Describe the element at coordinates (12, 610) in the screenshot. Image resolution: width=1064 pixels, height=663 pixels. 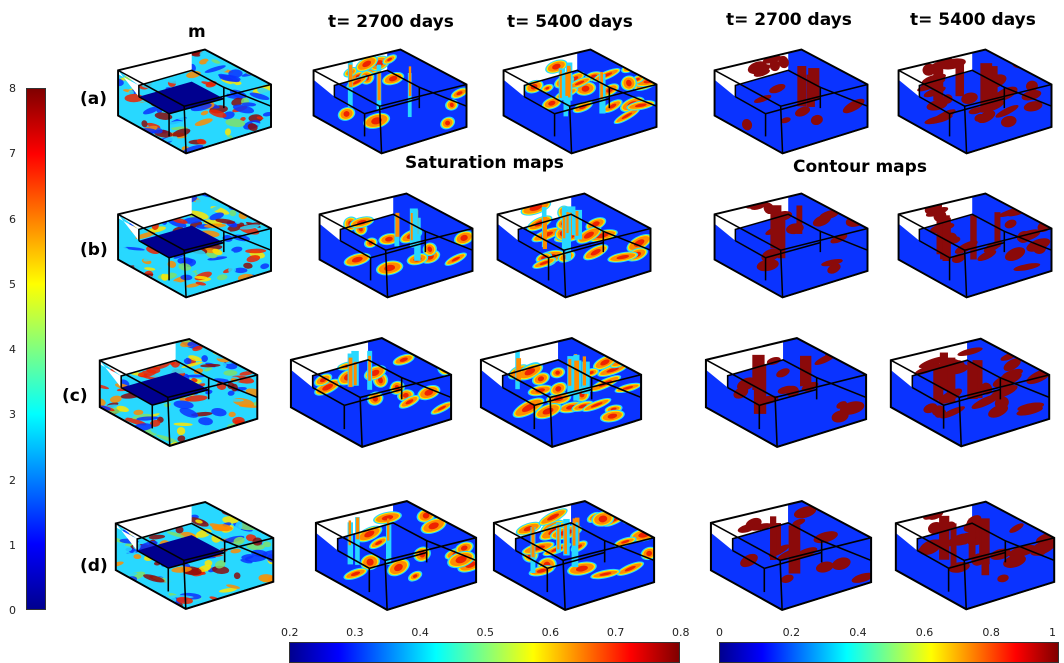
I see `m-colorbar-tick: 0` at that location.